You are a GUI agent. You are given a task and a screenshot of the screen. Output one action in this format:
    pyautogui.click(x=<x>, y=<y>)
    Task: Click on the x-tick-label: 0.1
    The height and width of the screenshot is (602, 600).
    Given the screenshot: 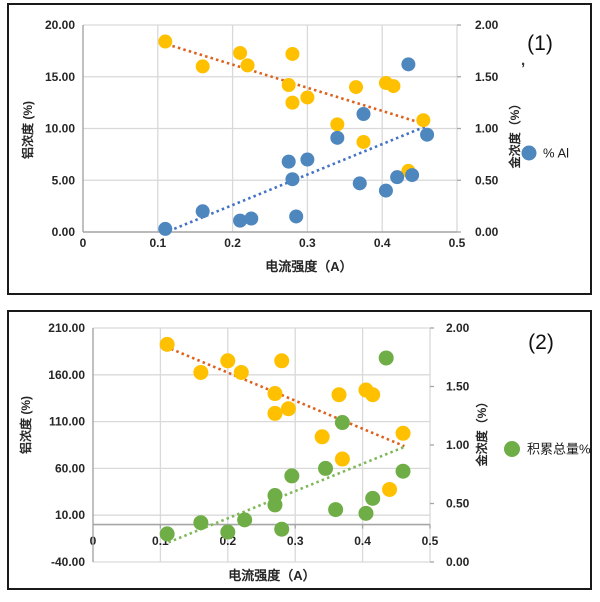 What is the action you would take?
    pyautogui.click(x=157, y=243)
    